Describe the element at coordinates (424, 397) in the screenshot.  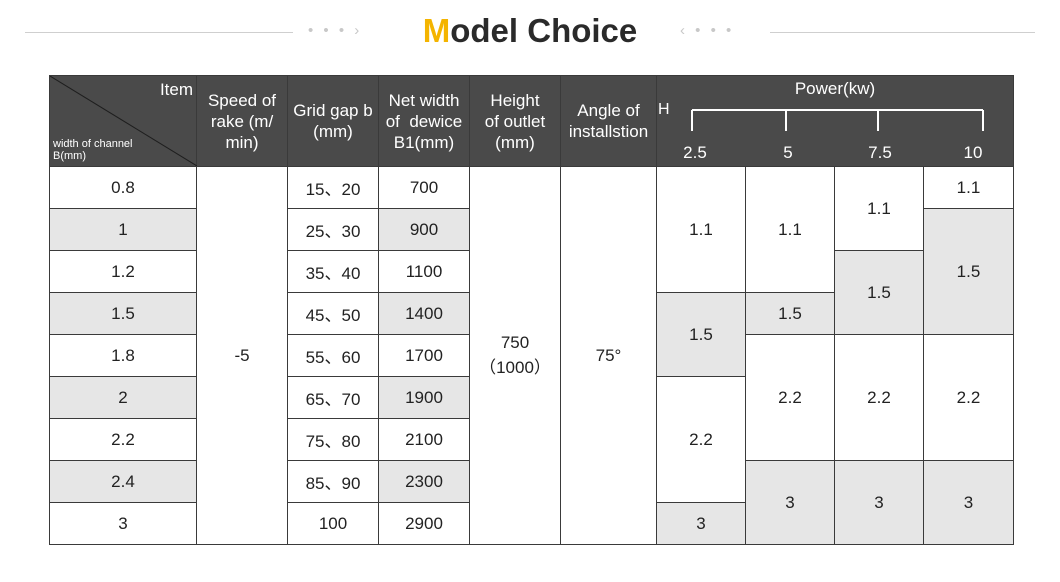
I see `net-width-cell: 1900` at that location.